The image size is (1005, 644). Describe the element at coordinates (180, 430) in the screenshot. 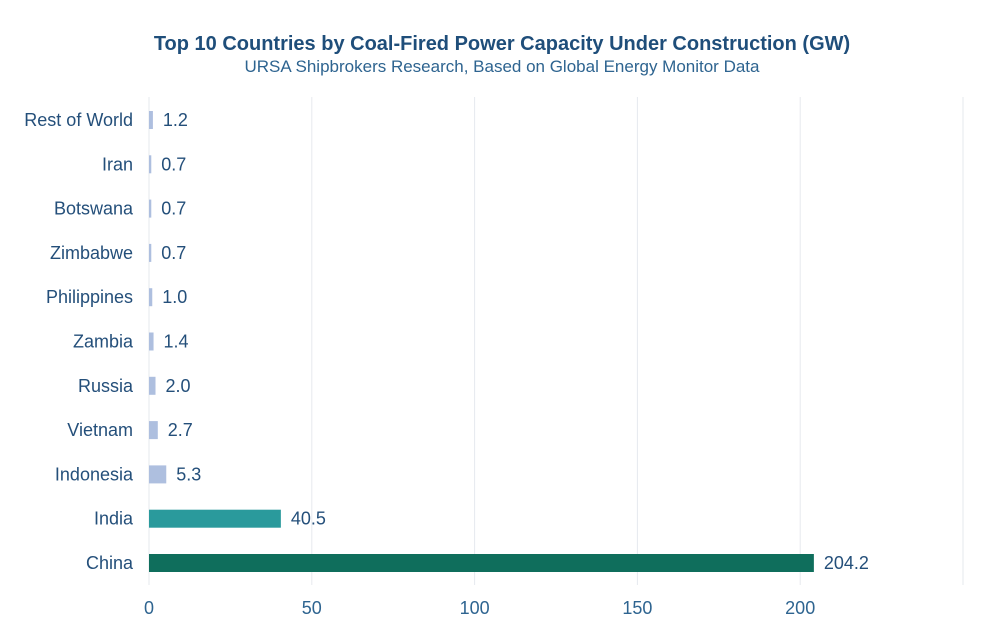

I see `value-label: 2.7` at that location.